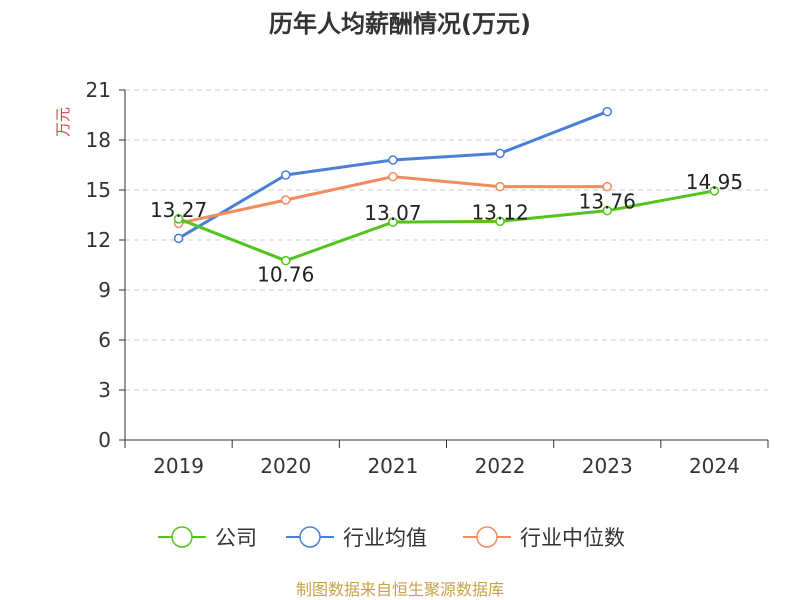 This screenshot has height=600, width=800. What do you see at coordinates (207, 538) in the screenshot?
I see `legend-item-0: 公司` at bounding box center [207, 538].